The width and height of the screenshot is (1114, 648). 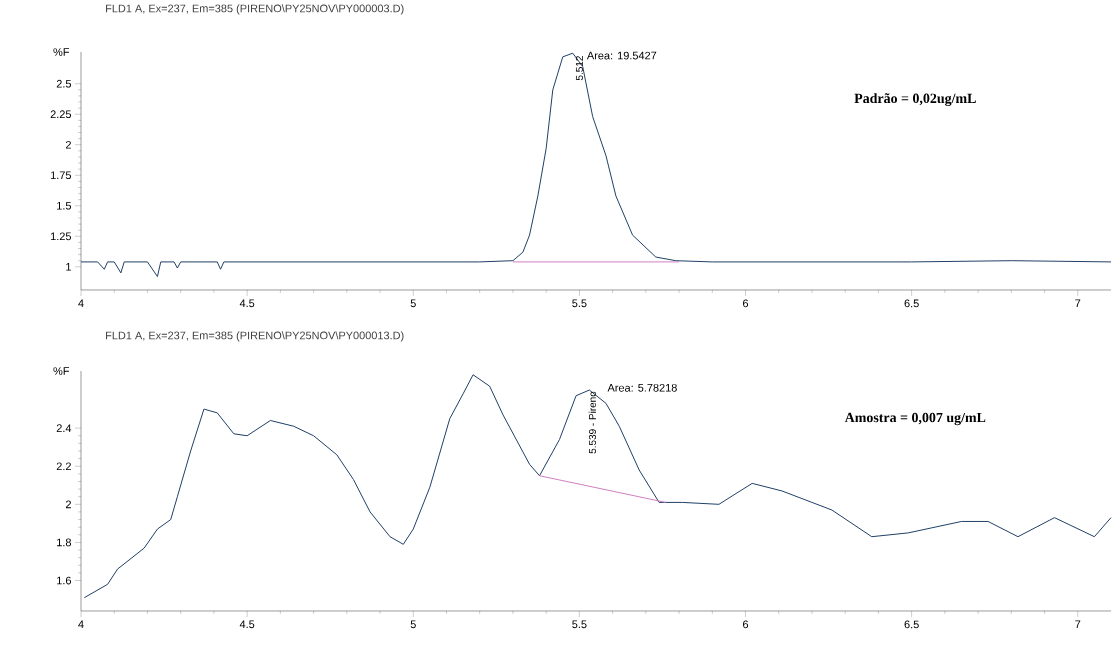 What do you see at coordinates (64, 205) in the screenshot?
I see `y-tick-label: 1.5` at bounding box center [64, 205].